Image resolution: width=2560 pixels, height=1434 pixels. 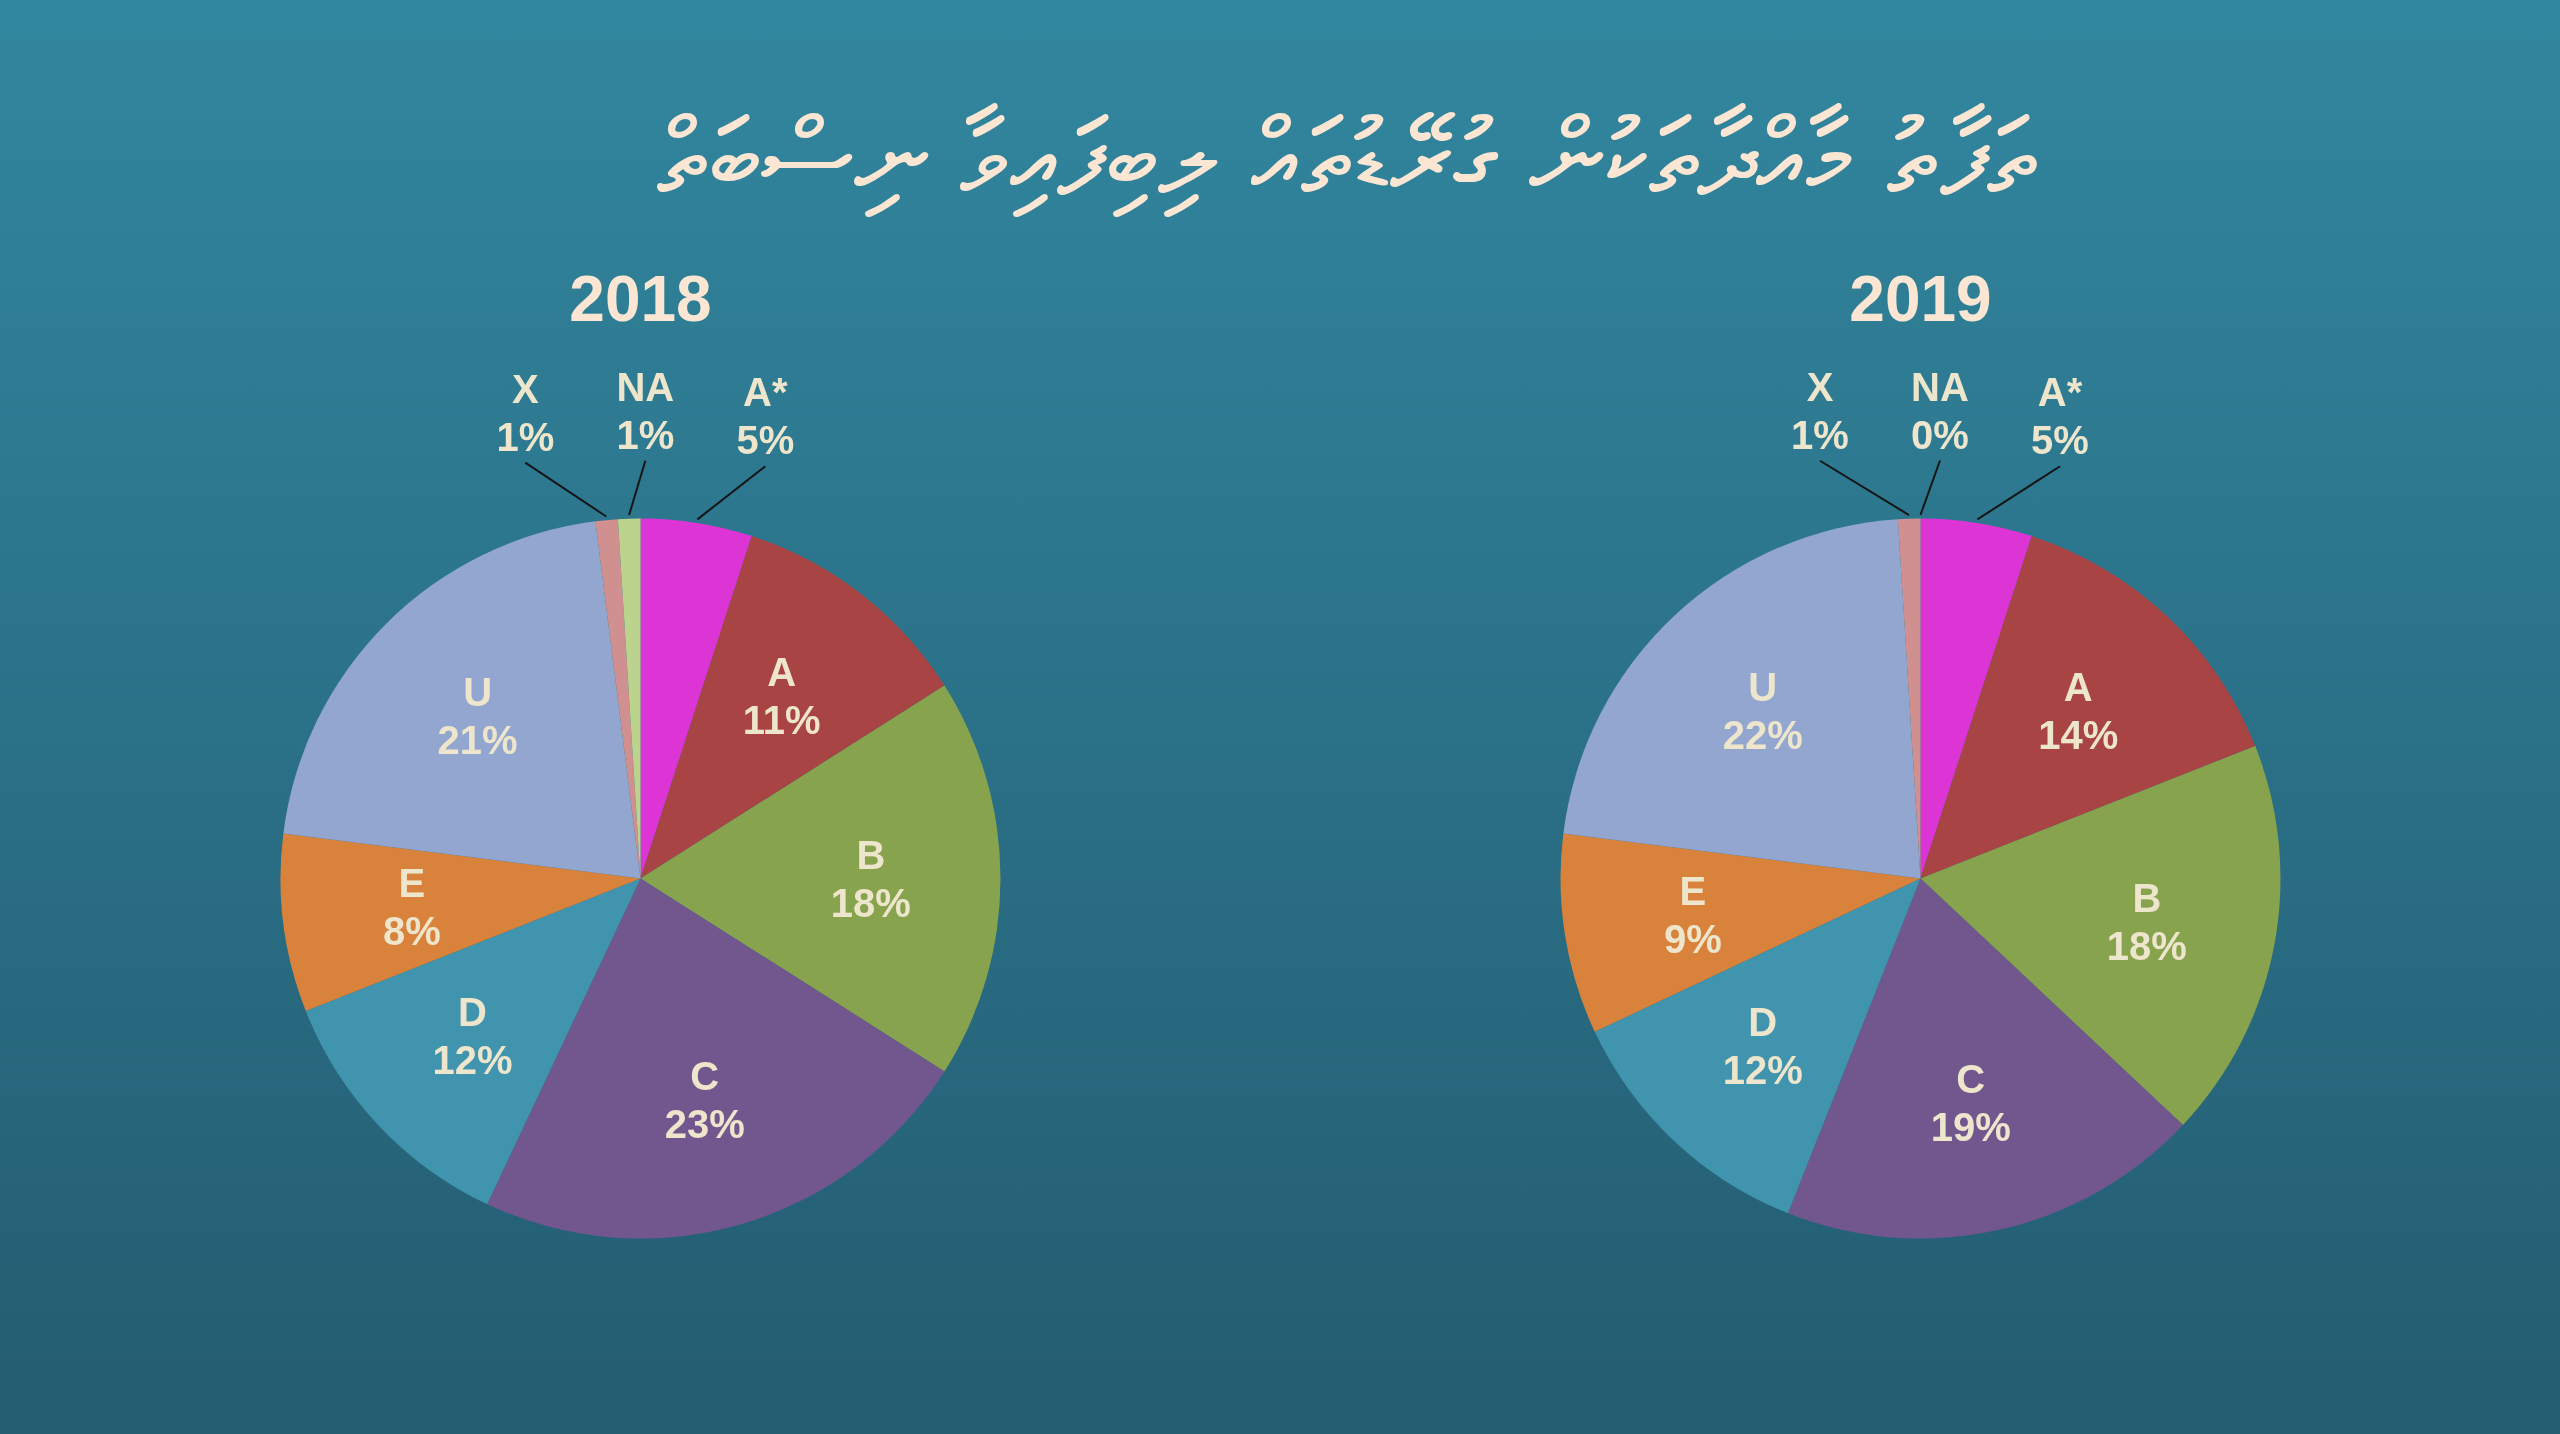 What do you see at coordinates (1693, 938) in the screenshot?
I see `data-label: 9%` at bounding box center [1693, 938].